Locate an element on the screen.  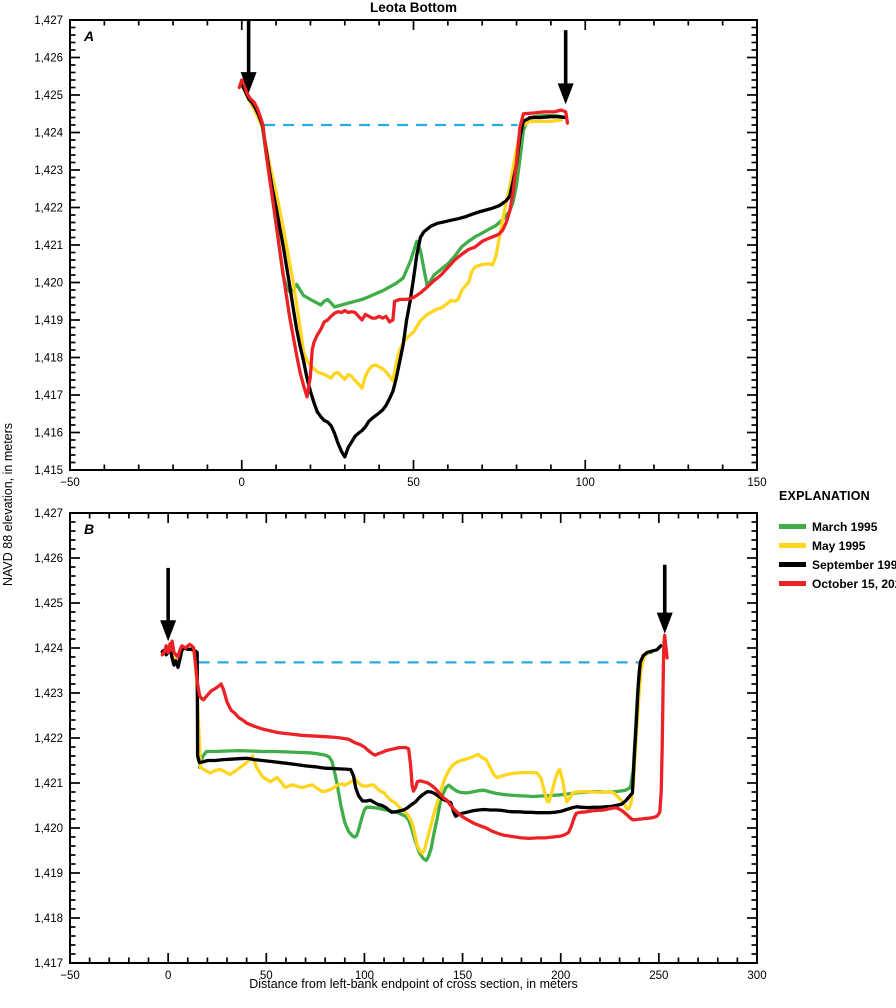
october-15-2020-line-swatch is located at coordinates (792, 583).